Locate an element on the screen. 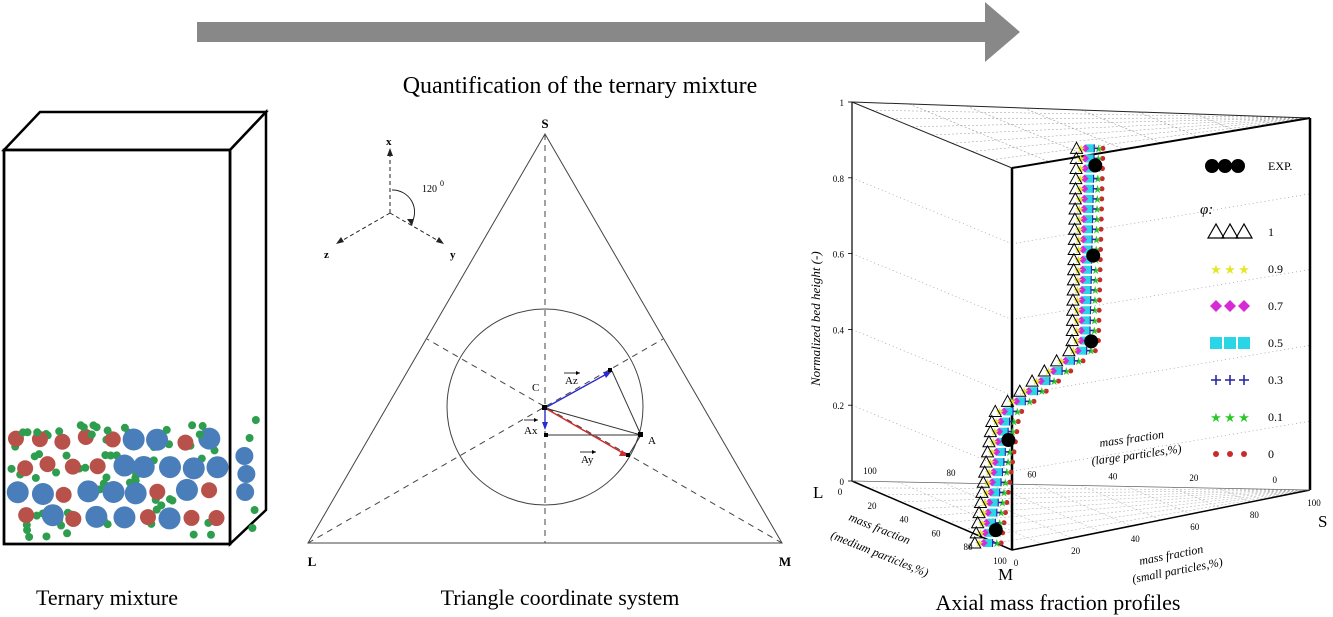 This screenshot has height=617, width=1333. small-tick-label: 80 is located at coordinates (1255, 515).